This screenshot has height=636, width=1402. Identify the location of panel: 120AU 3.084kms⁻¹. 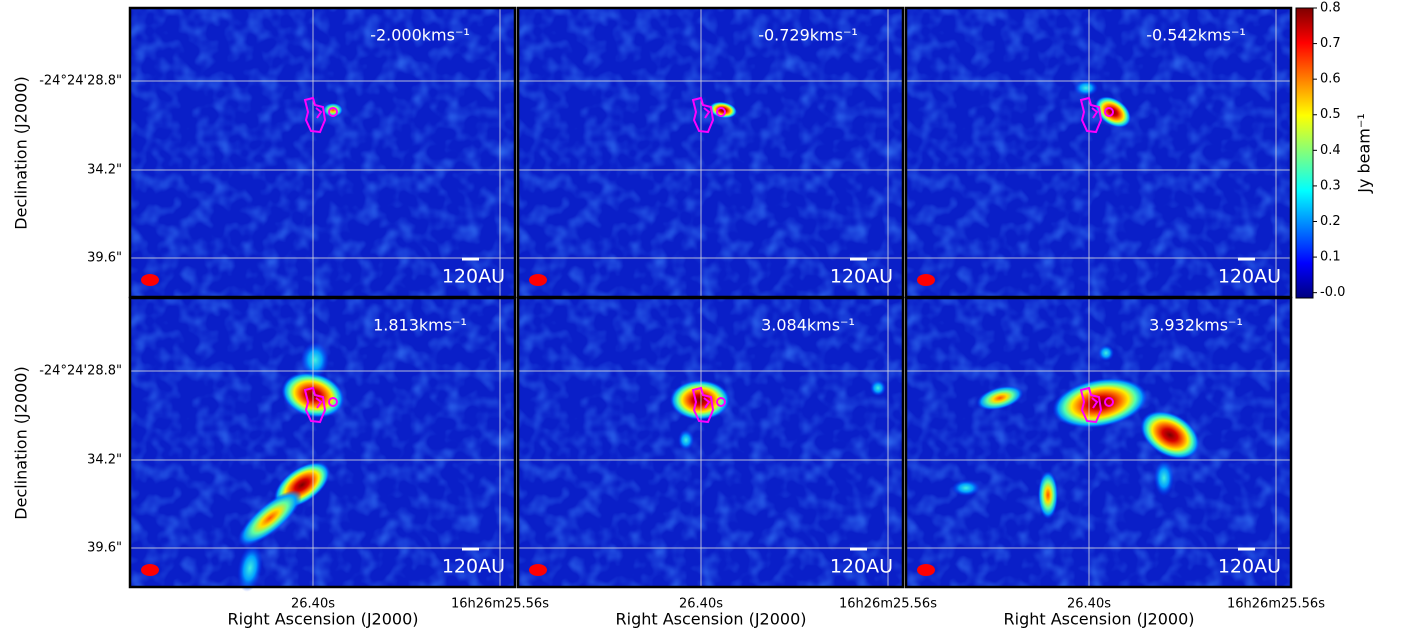
(710, 442).